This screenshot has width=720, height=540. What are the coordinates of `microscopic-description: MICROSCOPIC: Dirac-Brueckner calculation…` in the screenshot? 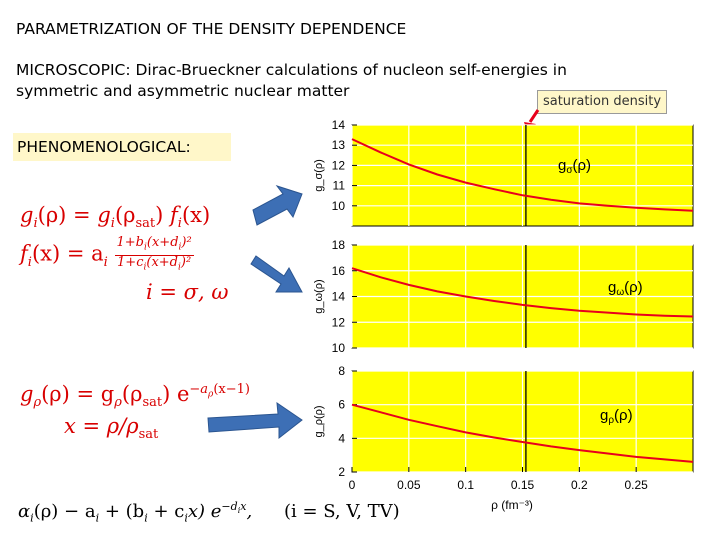 It's located at (291, 81).